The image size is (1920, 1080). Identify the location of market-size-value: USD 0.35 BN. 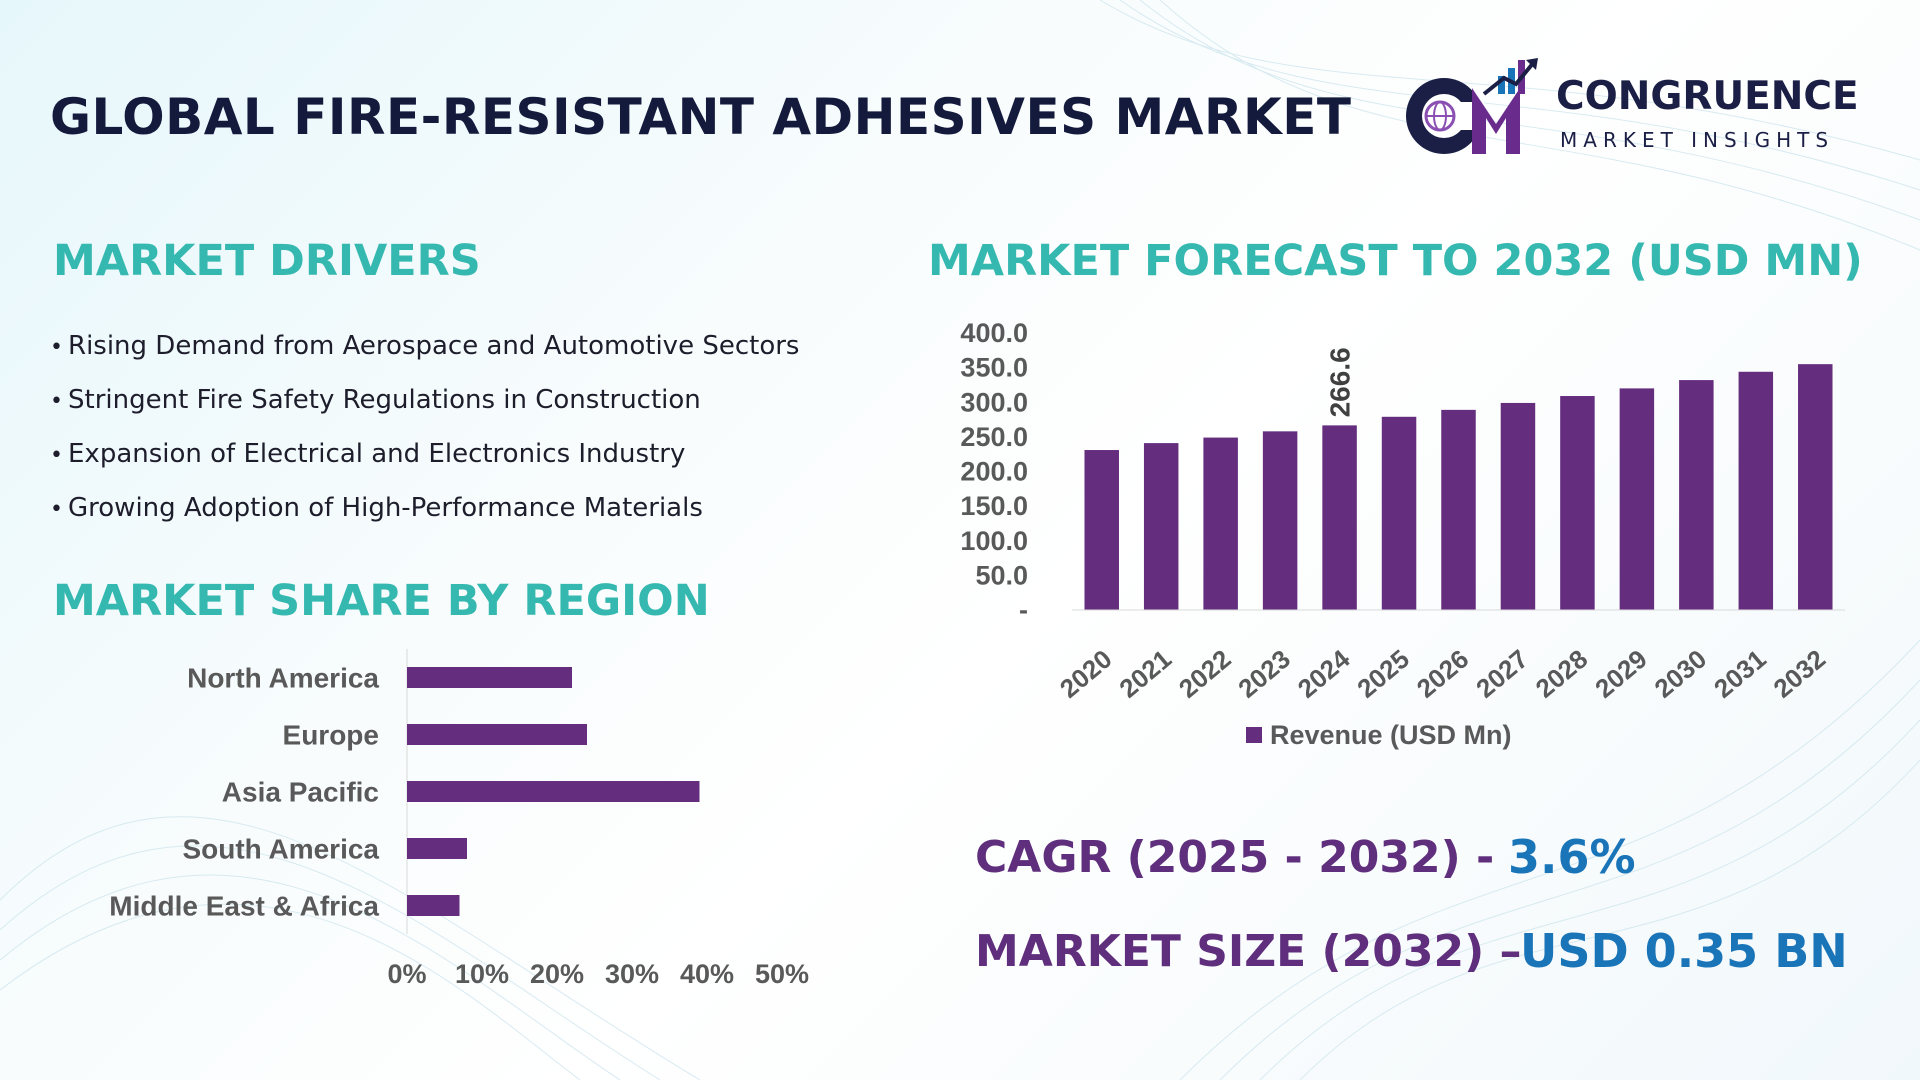
(1684, 951).